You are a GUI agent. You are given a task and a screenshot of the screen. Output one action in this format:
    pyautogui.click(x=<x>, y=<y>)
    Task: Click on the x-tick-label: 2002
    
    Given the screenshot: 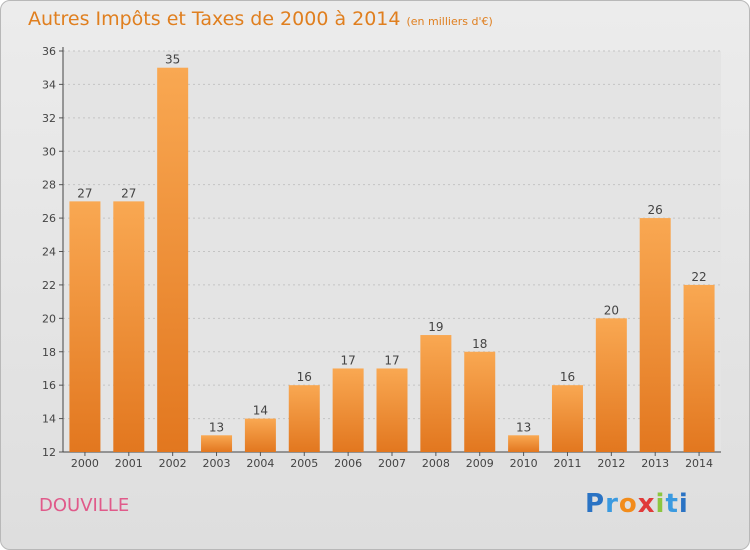 What is the action you would take?
    pyautogui.click(x=173, y=463)
    